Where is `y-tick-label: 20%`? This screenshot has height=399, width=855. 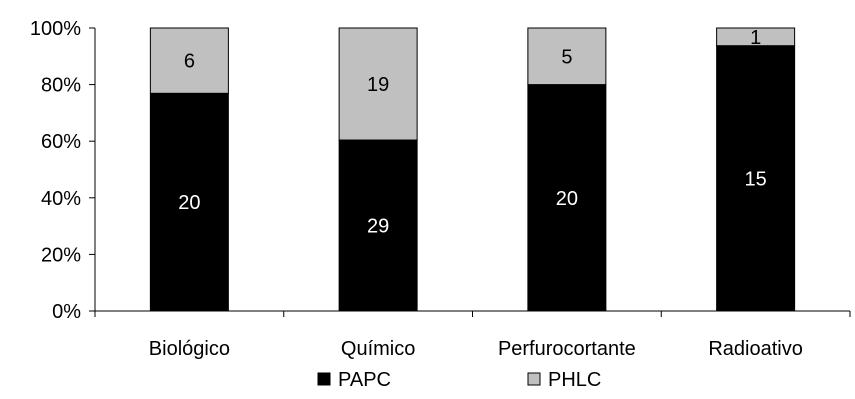 y-tick-label: 20% is located at coordinates (61, 255).